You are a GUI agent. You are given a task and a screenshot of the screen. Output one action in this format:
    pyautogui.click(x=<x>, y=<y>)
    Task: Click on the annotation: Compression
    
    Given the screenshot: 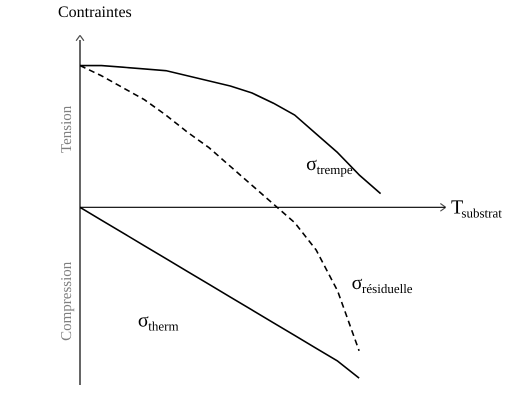 What is the action you would take?
    pyautogui.click(x=67, y=301)
    